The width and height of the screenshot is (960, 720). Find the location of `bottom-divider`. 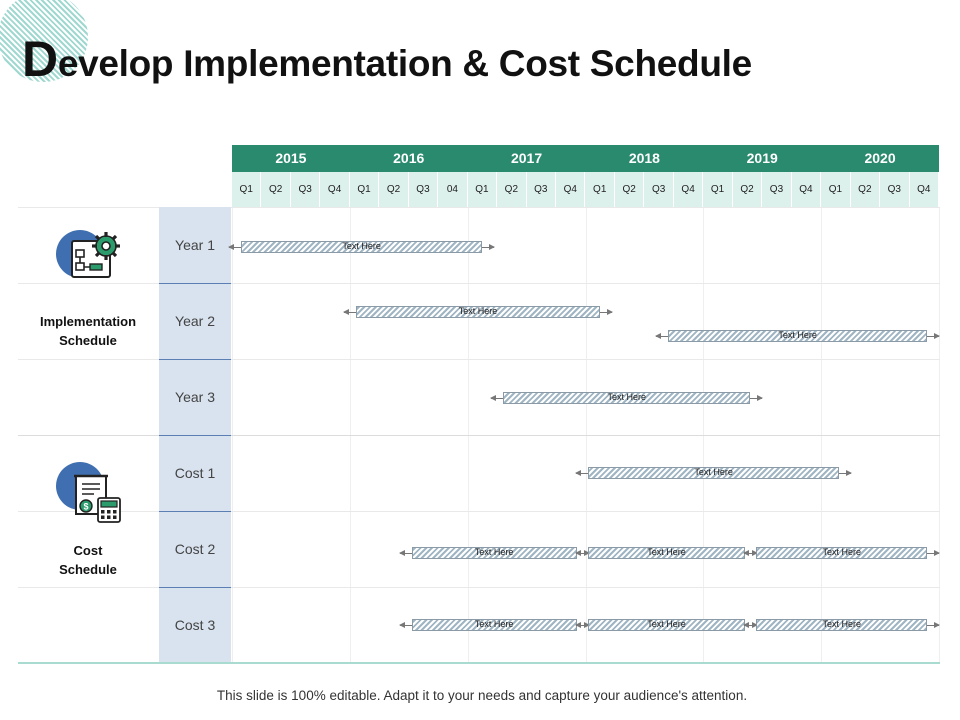

bottom-divider is located at coordinates (479, 663).